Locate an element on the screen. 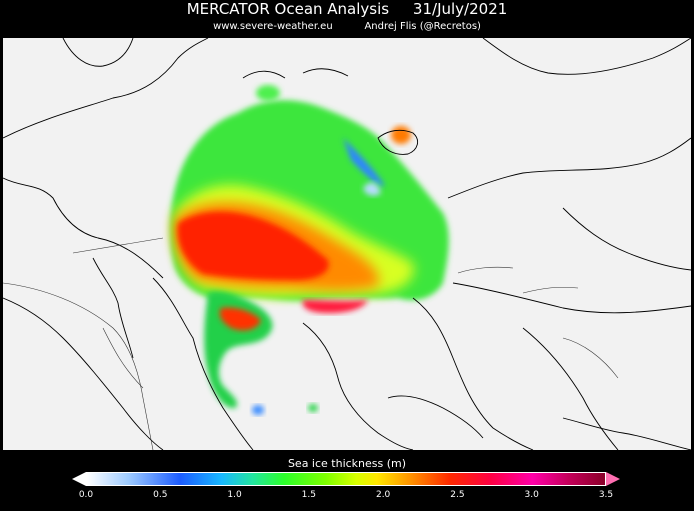 This screenshot has width=694, height=511. colorbar-tick-label: 3.5 is located at coordinates (606, 495).